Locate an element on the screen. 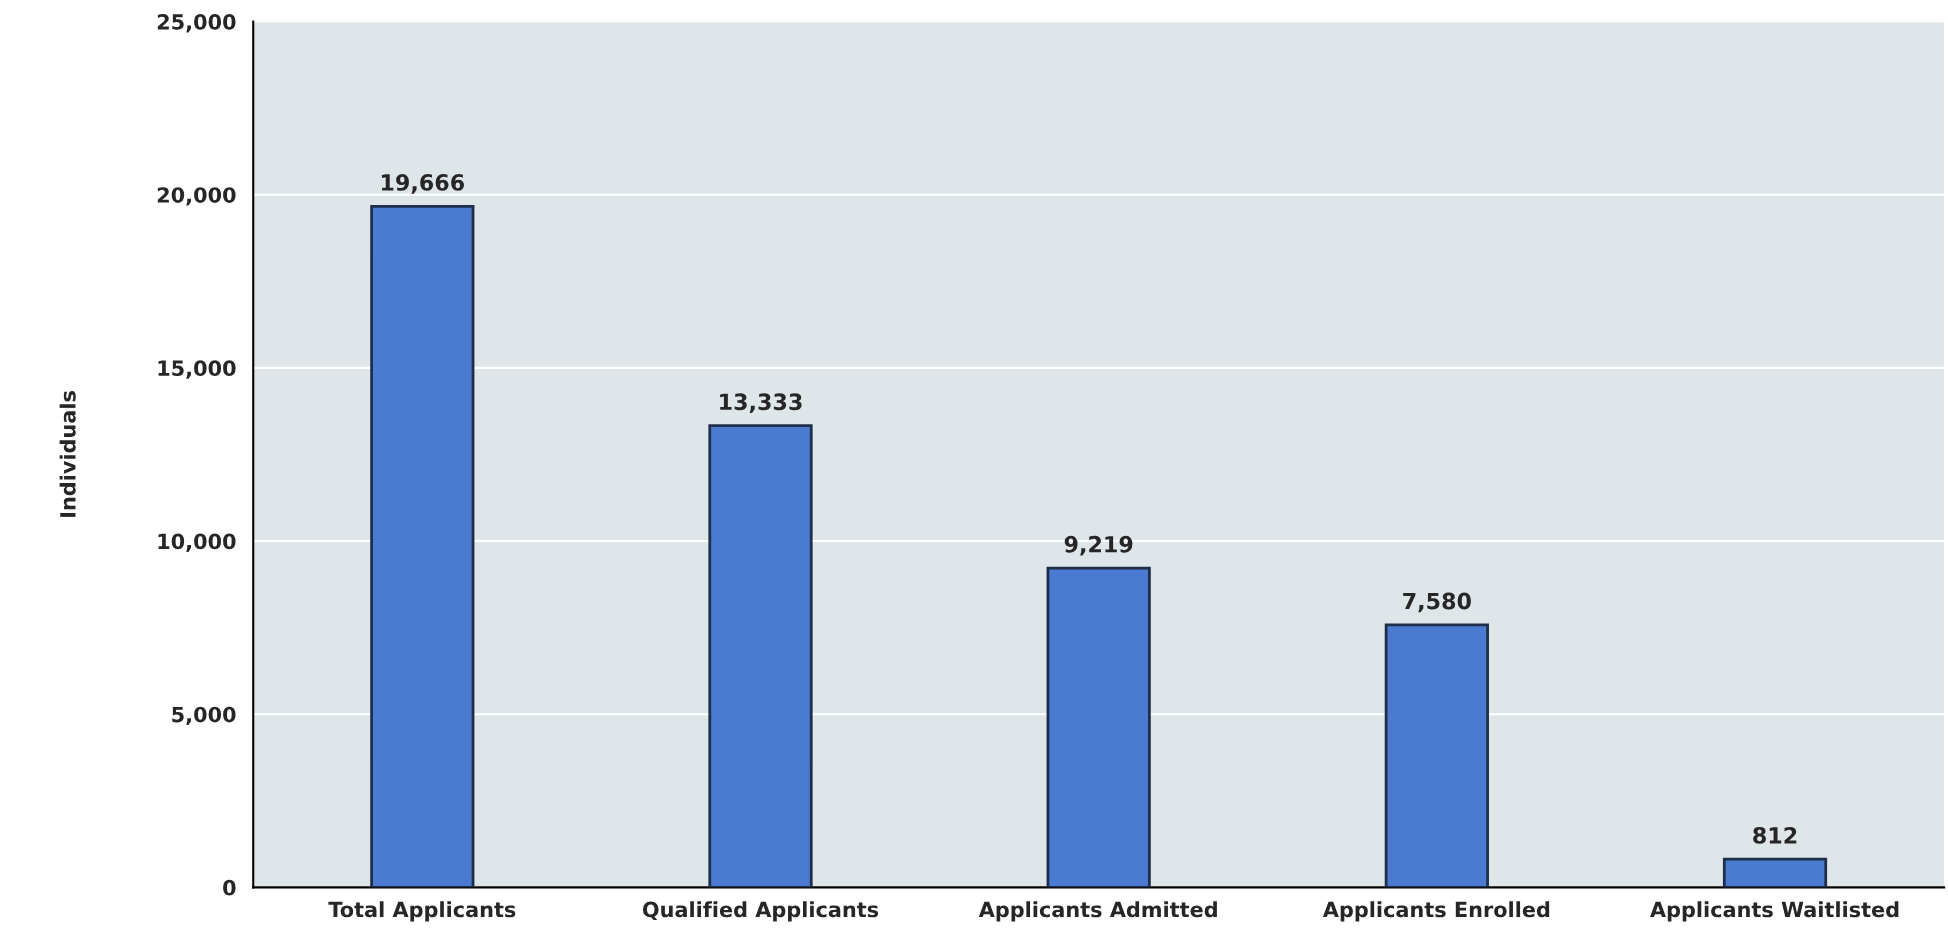 The height and width of the screenshot is (937, 1948). data-label: 812 is located at coordinates (1775, 835).